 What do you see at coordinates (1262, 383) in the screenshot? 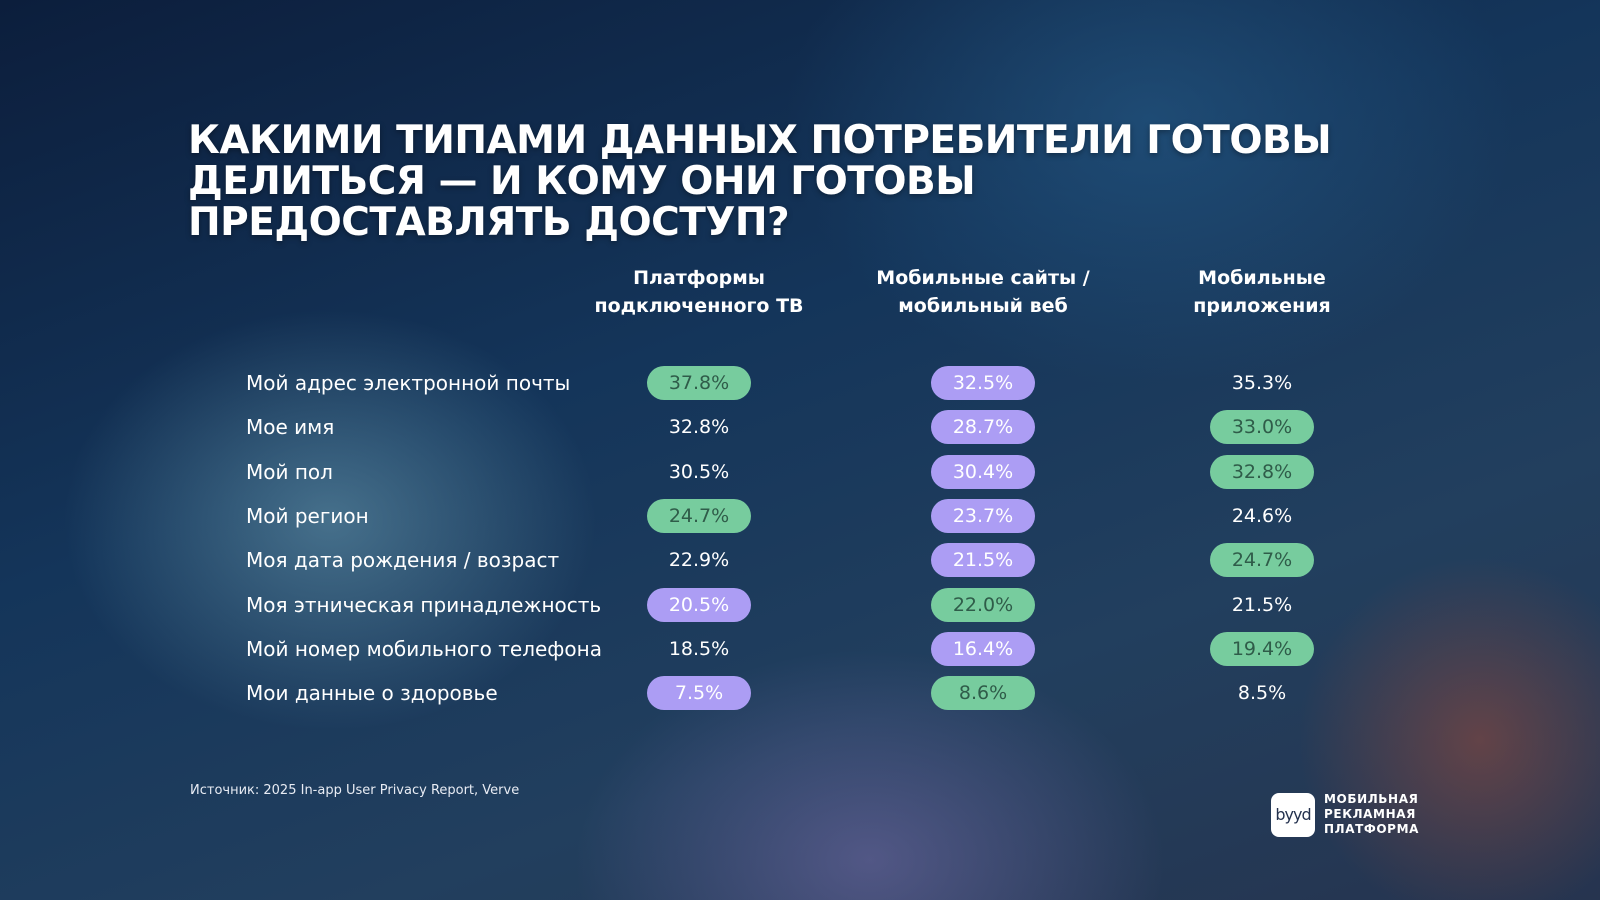
I see `value-cell: 35.3%` at bounding box center [1262, 383].